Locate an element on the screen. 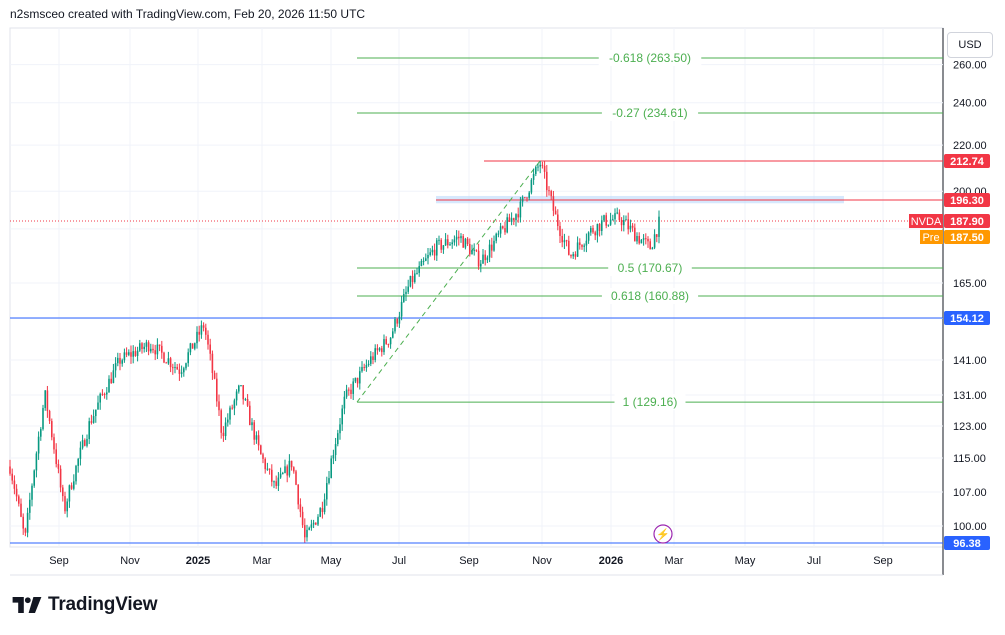  x-tick-label: Mar is located at coordinates (262, 561).